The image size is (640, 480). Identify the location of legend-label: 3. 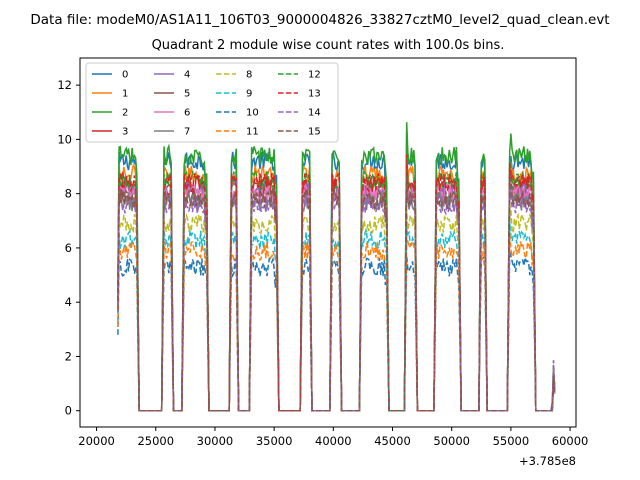
(125, 132).